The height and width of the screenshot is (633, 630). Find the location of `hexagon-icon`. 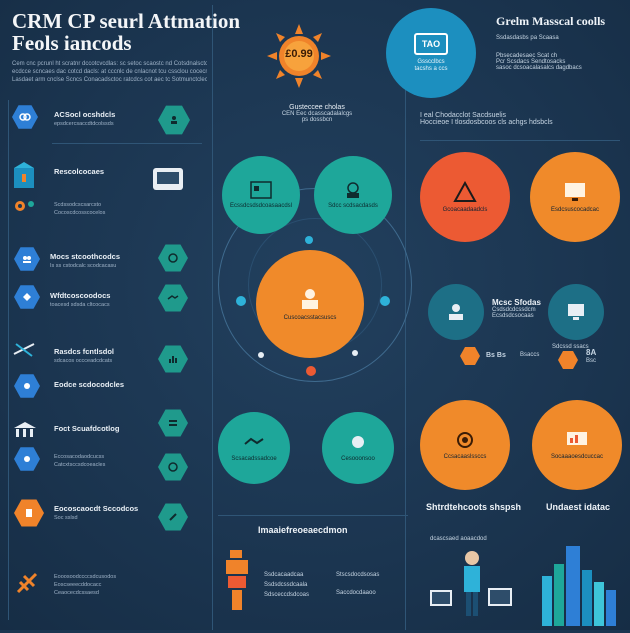

hexagon-icon is located at coordinates (25, 117).